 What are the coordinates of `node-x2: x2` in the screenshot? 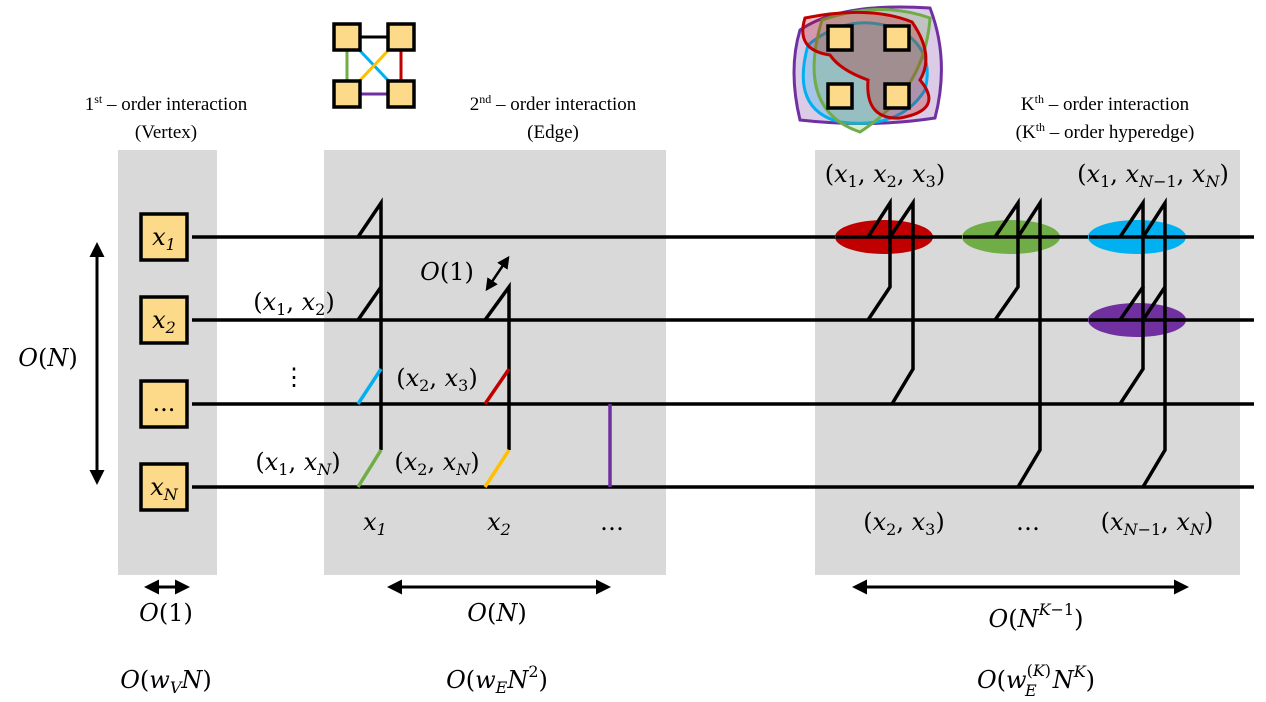 It's located at (164, 320).